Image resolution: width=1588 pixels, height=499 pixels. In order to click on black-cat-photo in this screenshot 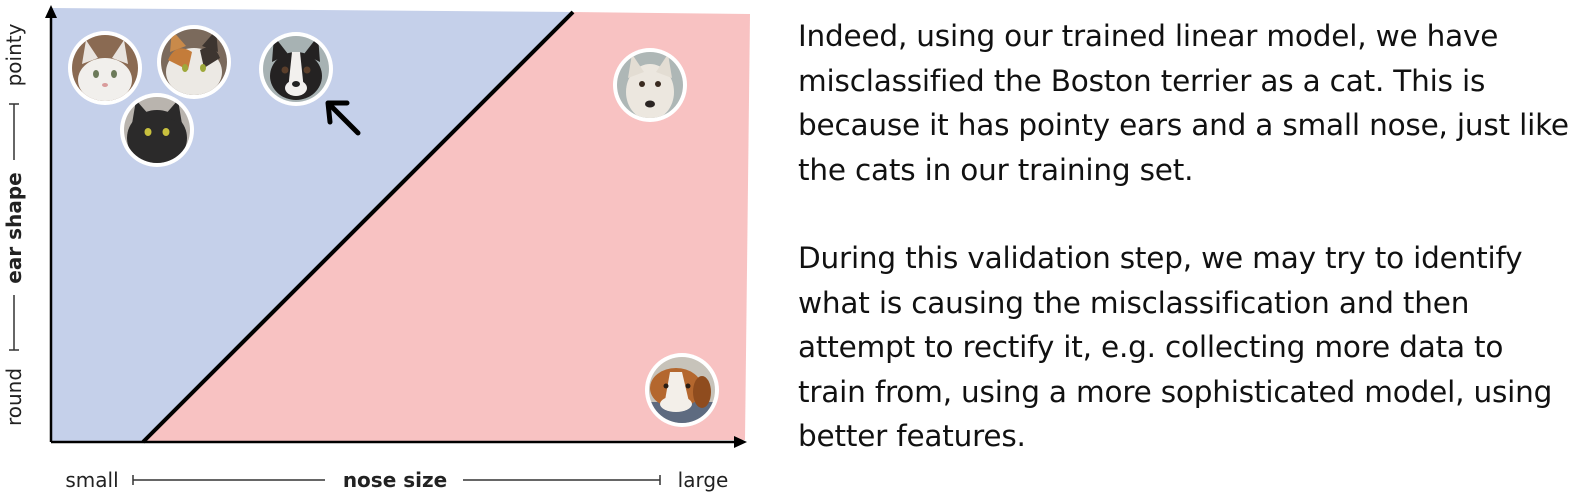, I will do `click(157, 130)`.